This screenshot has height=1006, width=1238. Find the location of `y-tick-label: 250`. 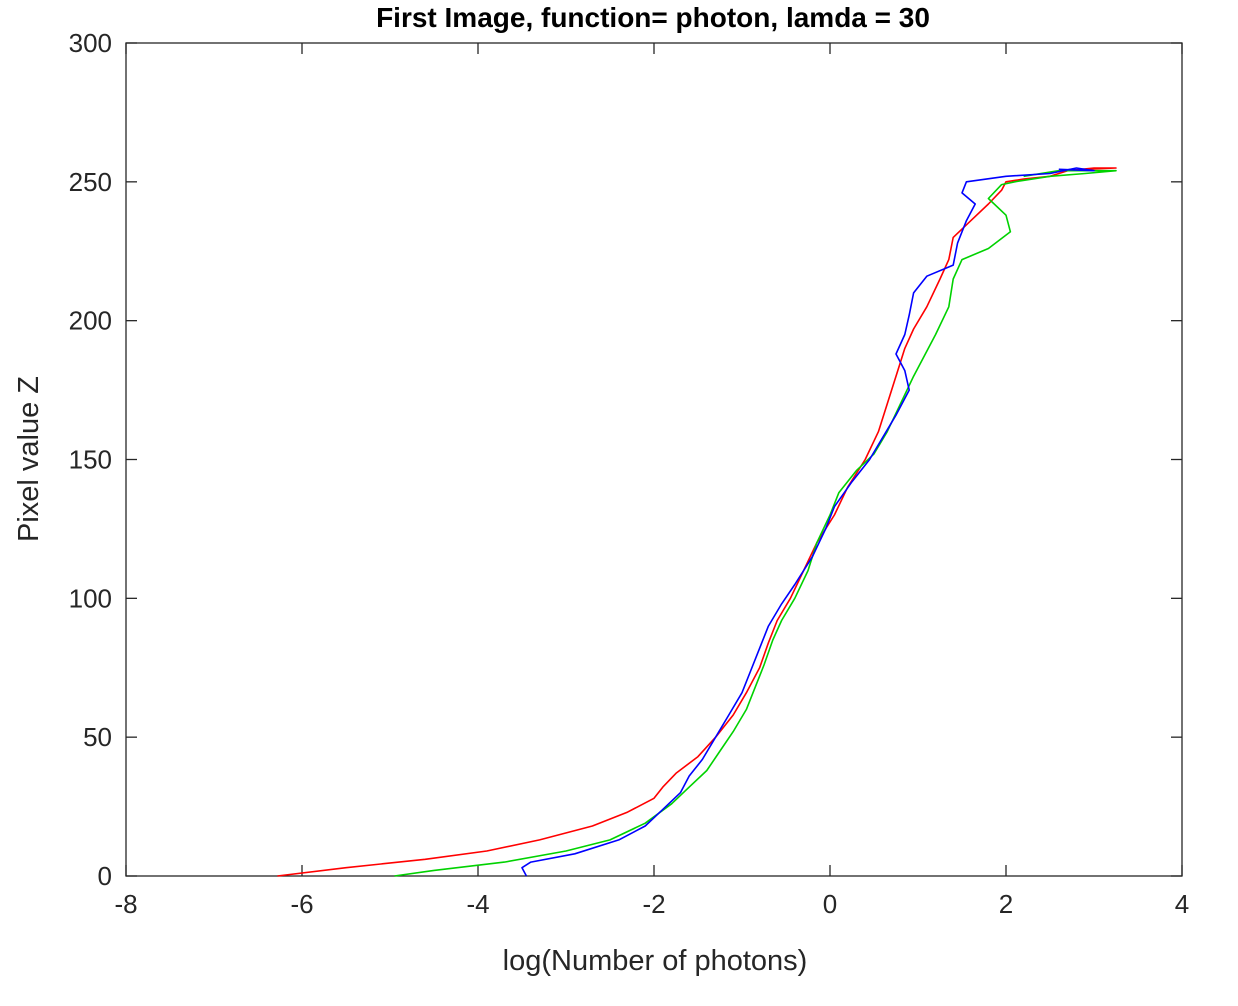

y-tick-label: 250 is located at coordinates (90, 182).